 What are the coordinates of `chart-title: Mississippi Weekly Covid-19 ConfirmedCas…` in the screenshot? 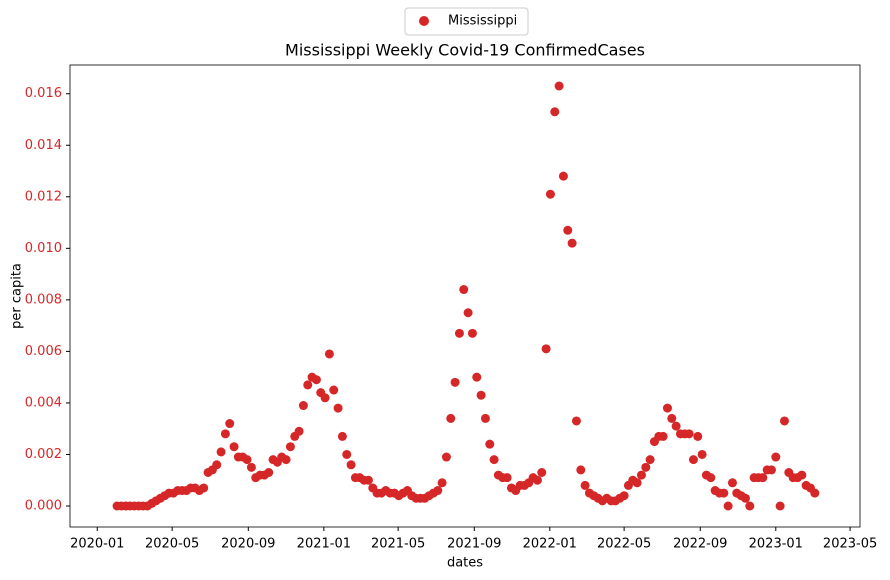 It's located at (465, 50).